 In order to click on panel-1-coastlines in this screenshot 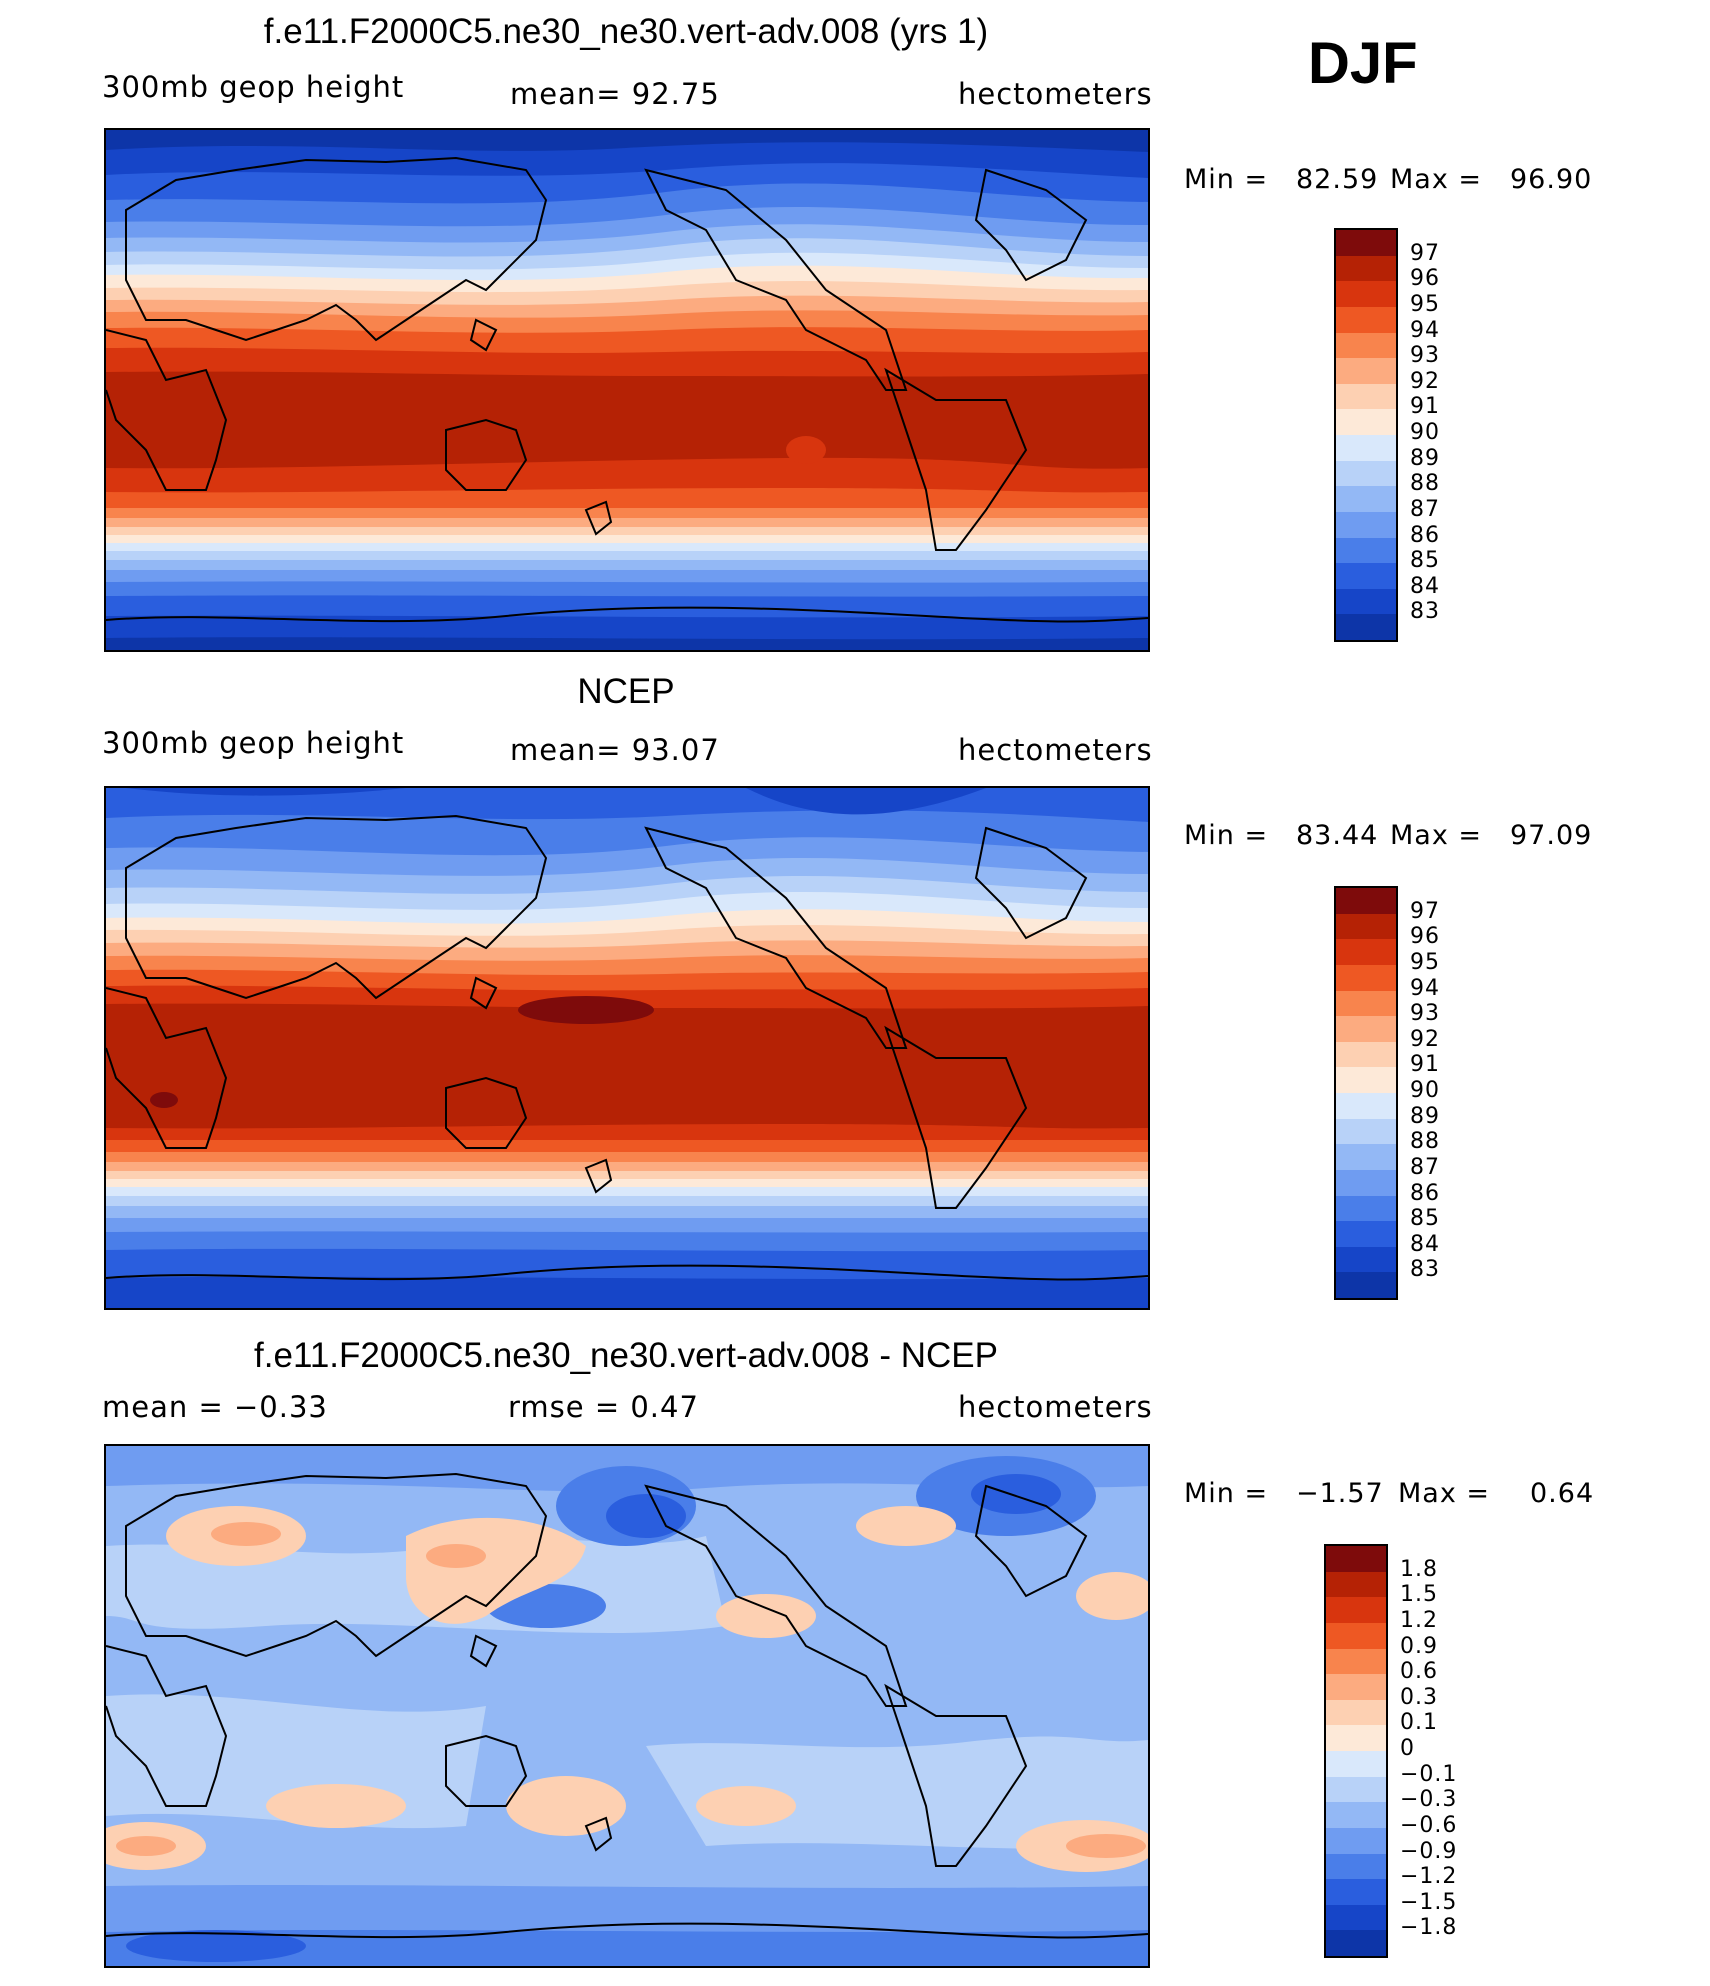, I will do `click(627, 389)`.